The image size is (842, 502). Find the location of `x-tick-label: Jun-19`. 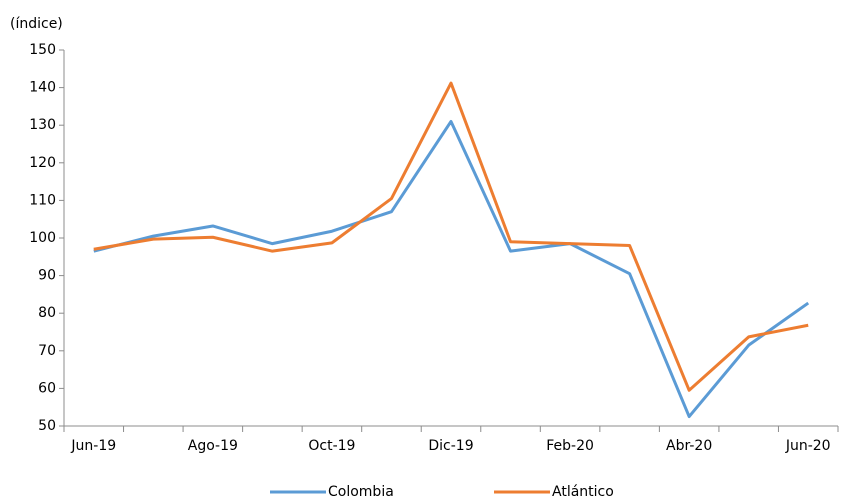

x-tick-label: Jun-19 is located at coordinates (93, 446).